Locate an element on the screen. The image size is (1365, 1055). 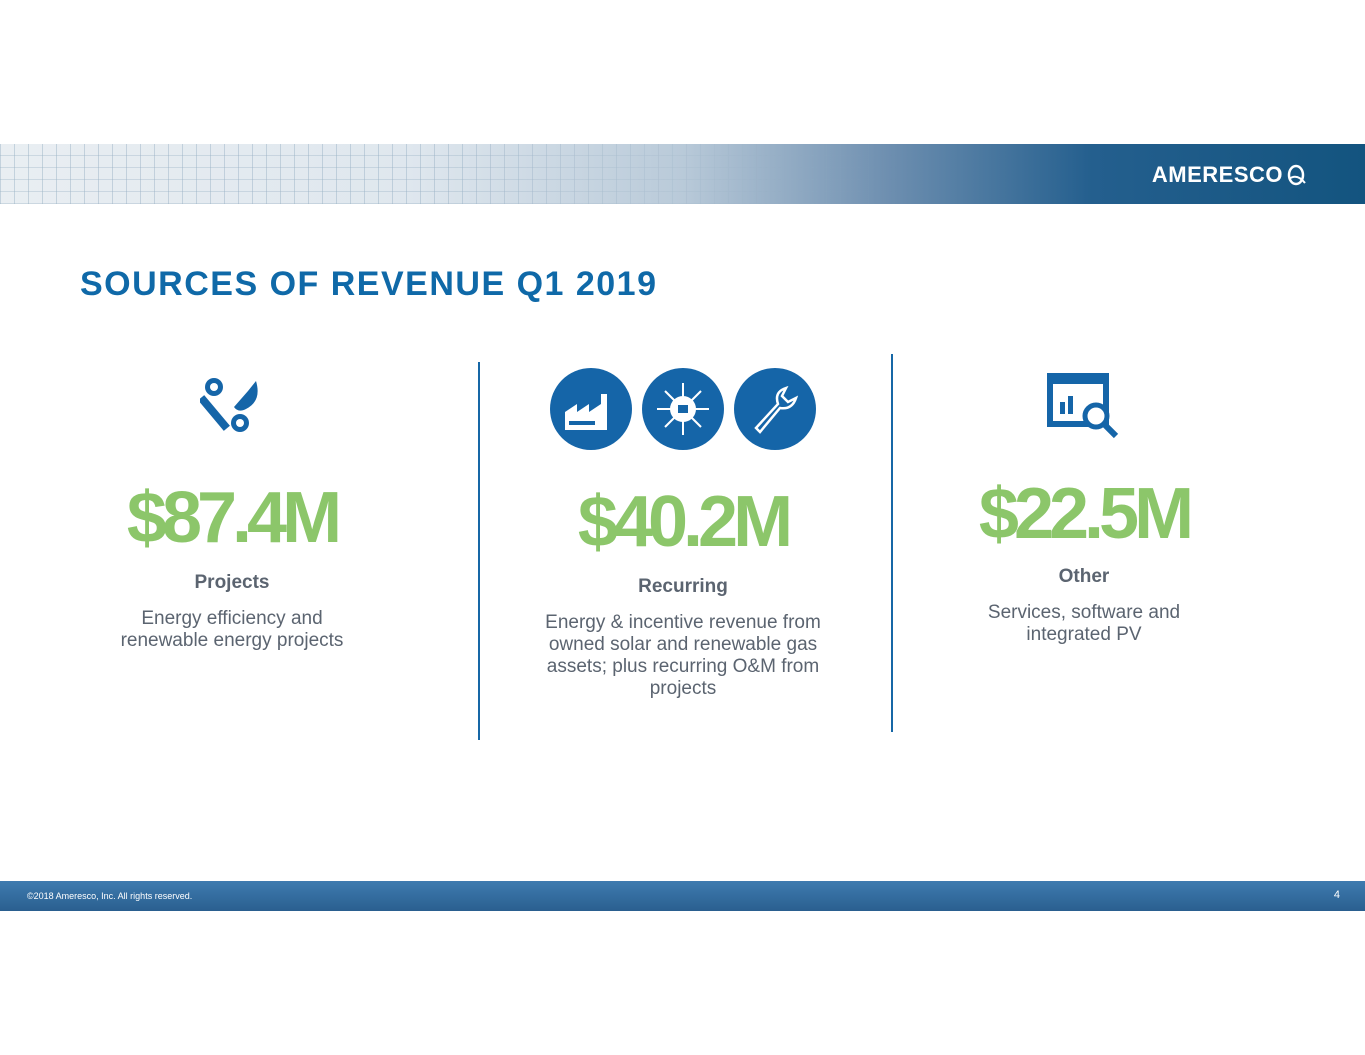
sun-plug-icon is located at coordinates (683, 409).